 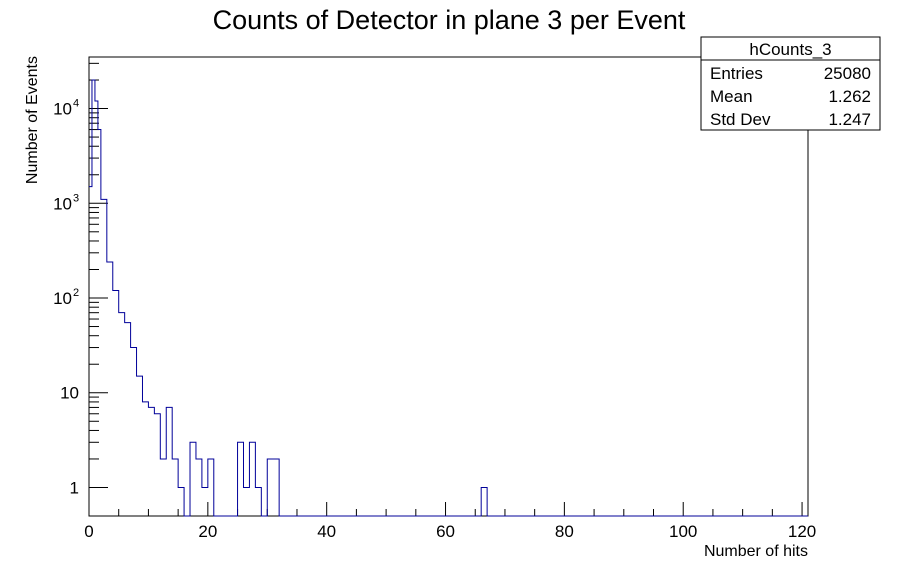 I want to click on y-tick-exponent: 4, so click(x=76, y=104).